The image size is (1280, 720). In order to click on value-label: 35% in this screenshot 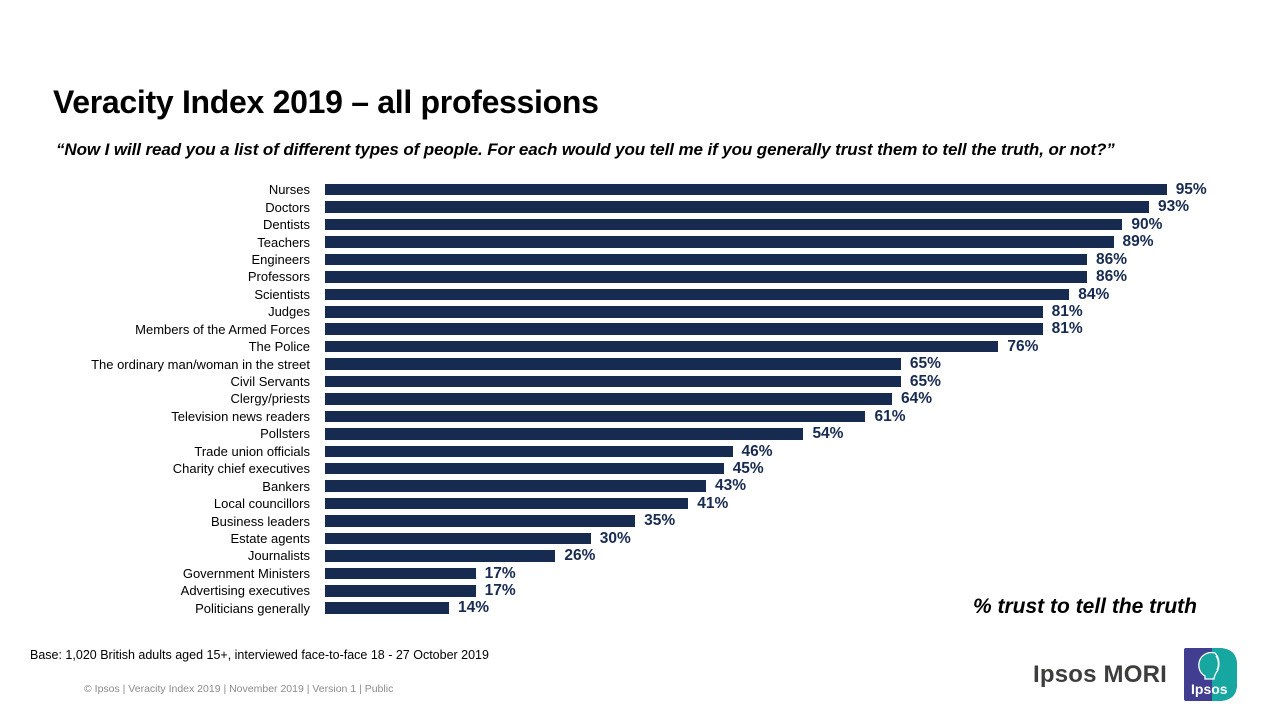, I will do `click(660, 521)`.